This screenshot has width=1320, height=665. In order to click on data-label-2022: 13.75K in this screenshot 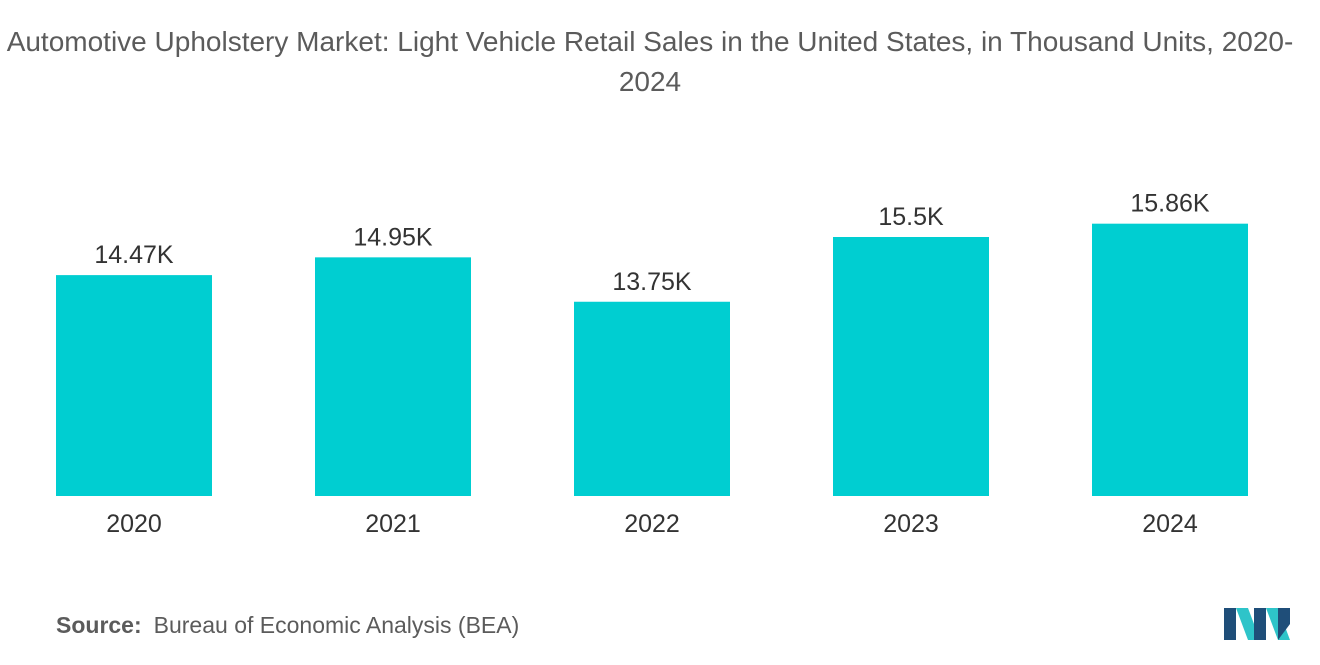, I will do `click(652, 282)`.